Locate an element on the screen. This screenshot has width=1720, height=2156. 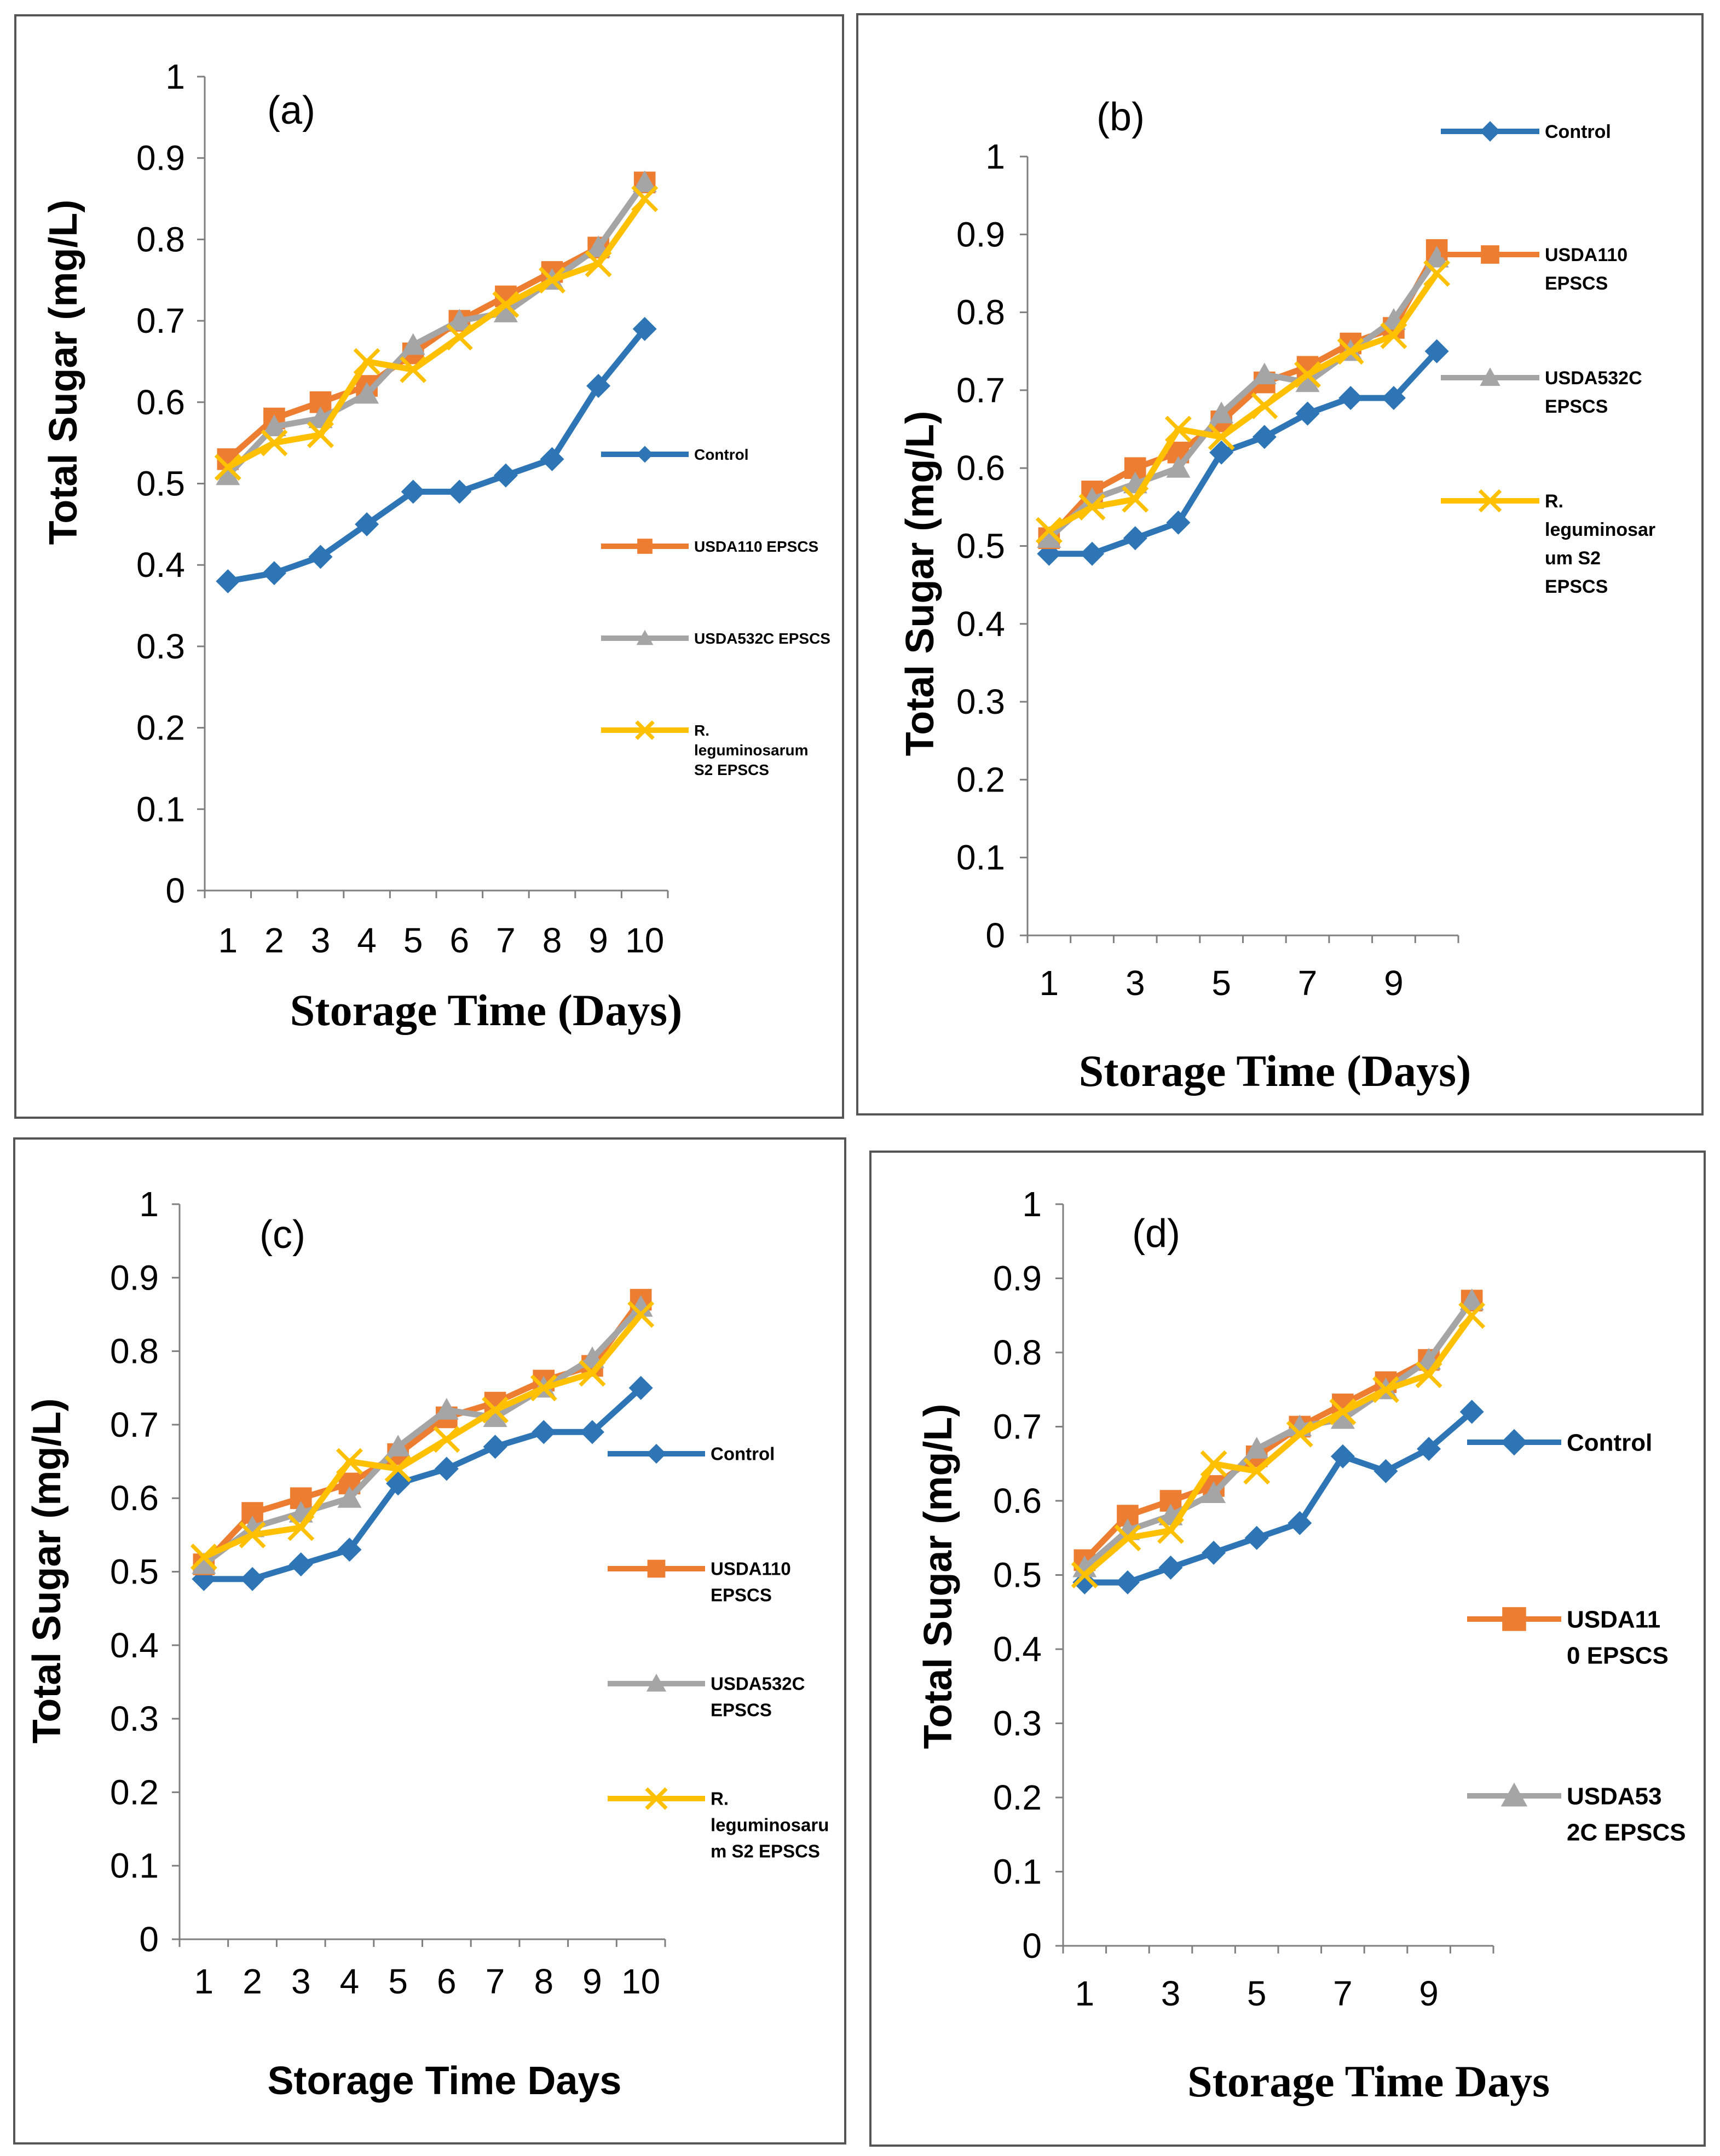
legend-label: 0 EPSCS is located at coordinates (1618, 1655).